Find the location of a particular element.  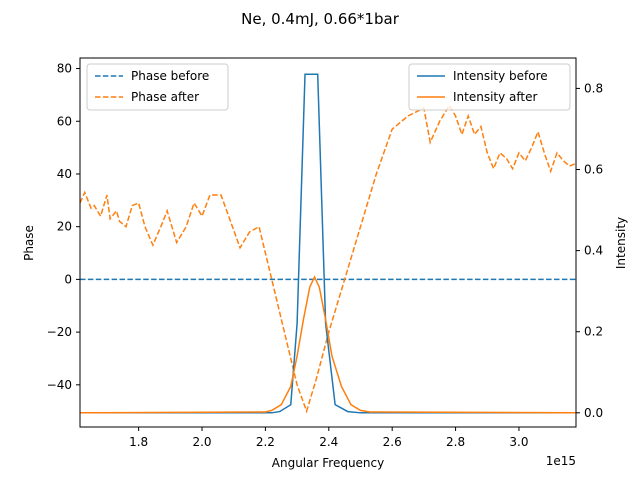

y-axis-label-left: Phase is located at coordinates (29, 243).